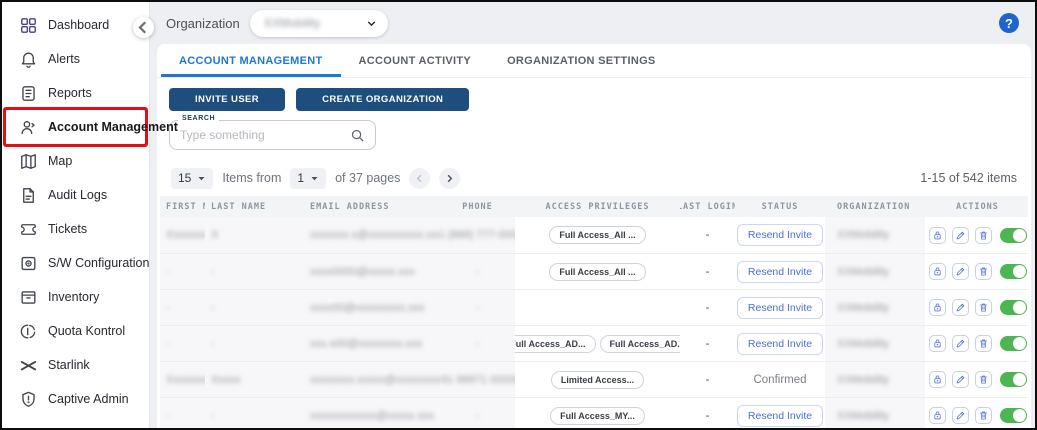 The height and width of the screenshot is (430, 1037). Describe the element at coordinates (75, 229) in the screenshot. I see `sidebar-item-tickets: Tickets` at that location.